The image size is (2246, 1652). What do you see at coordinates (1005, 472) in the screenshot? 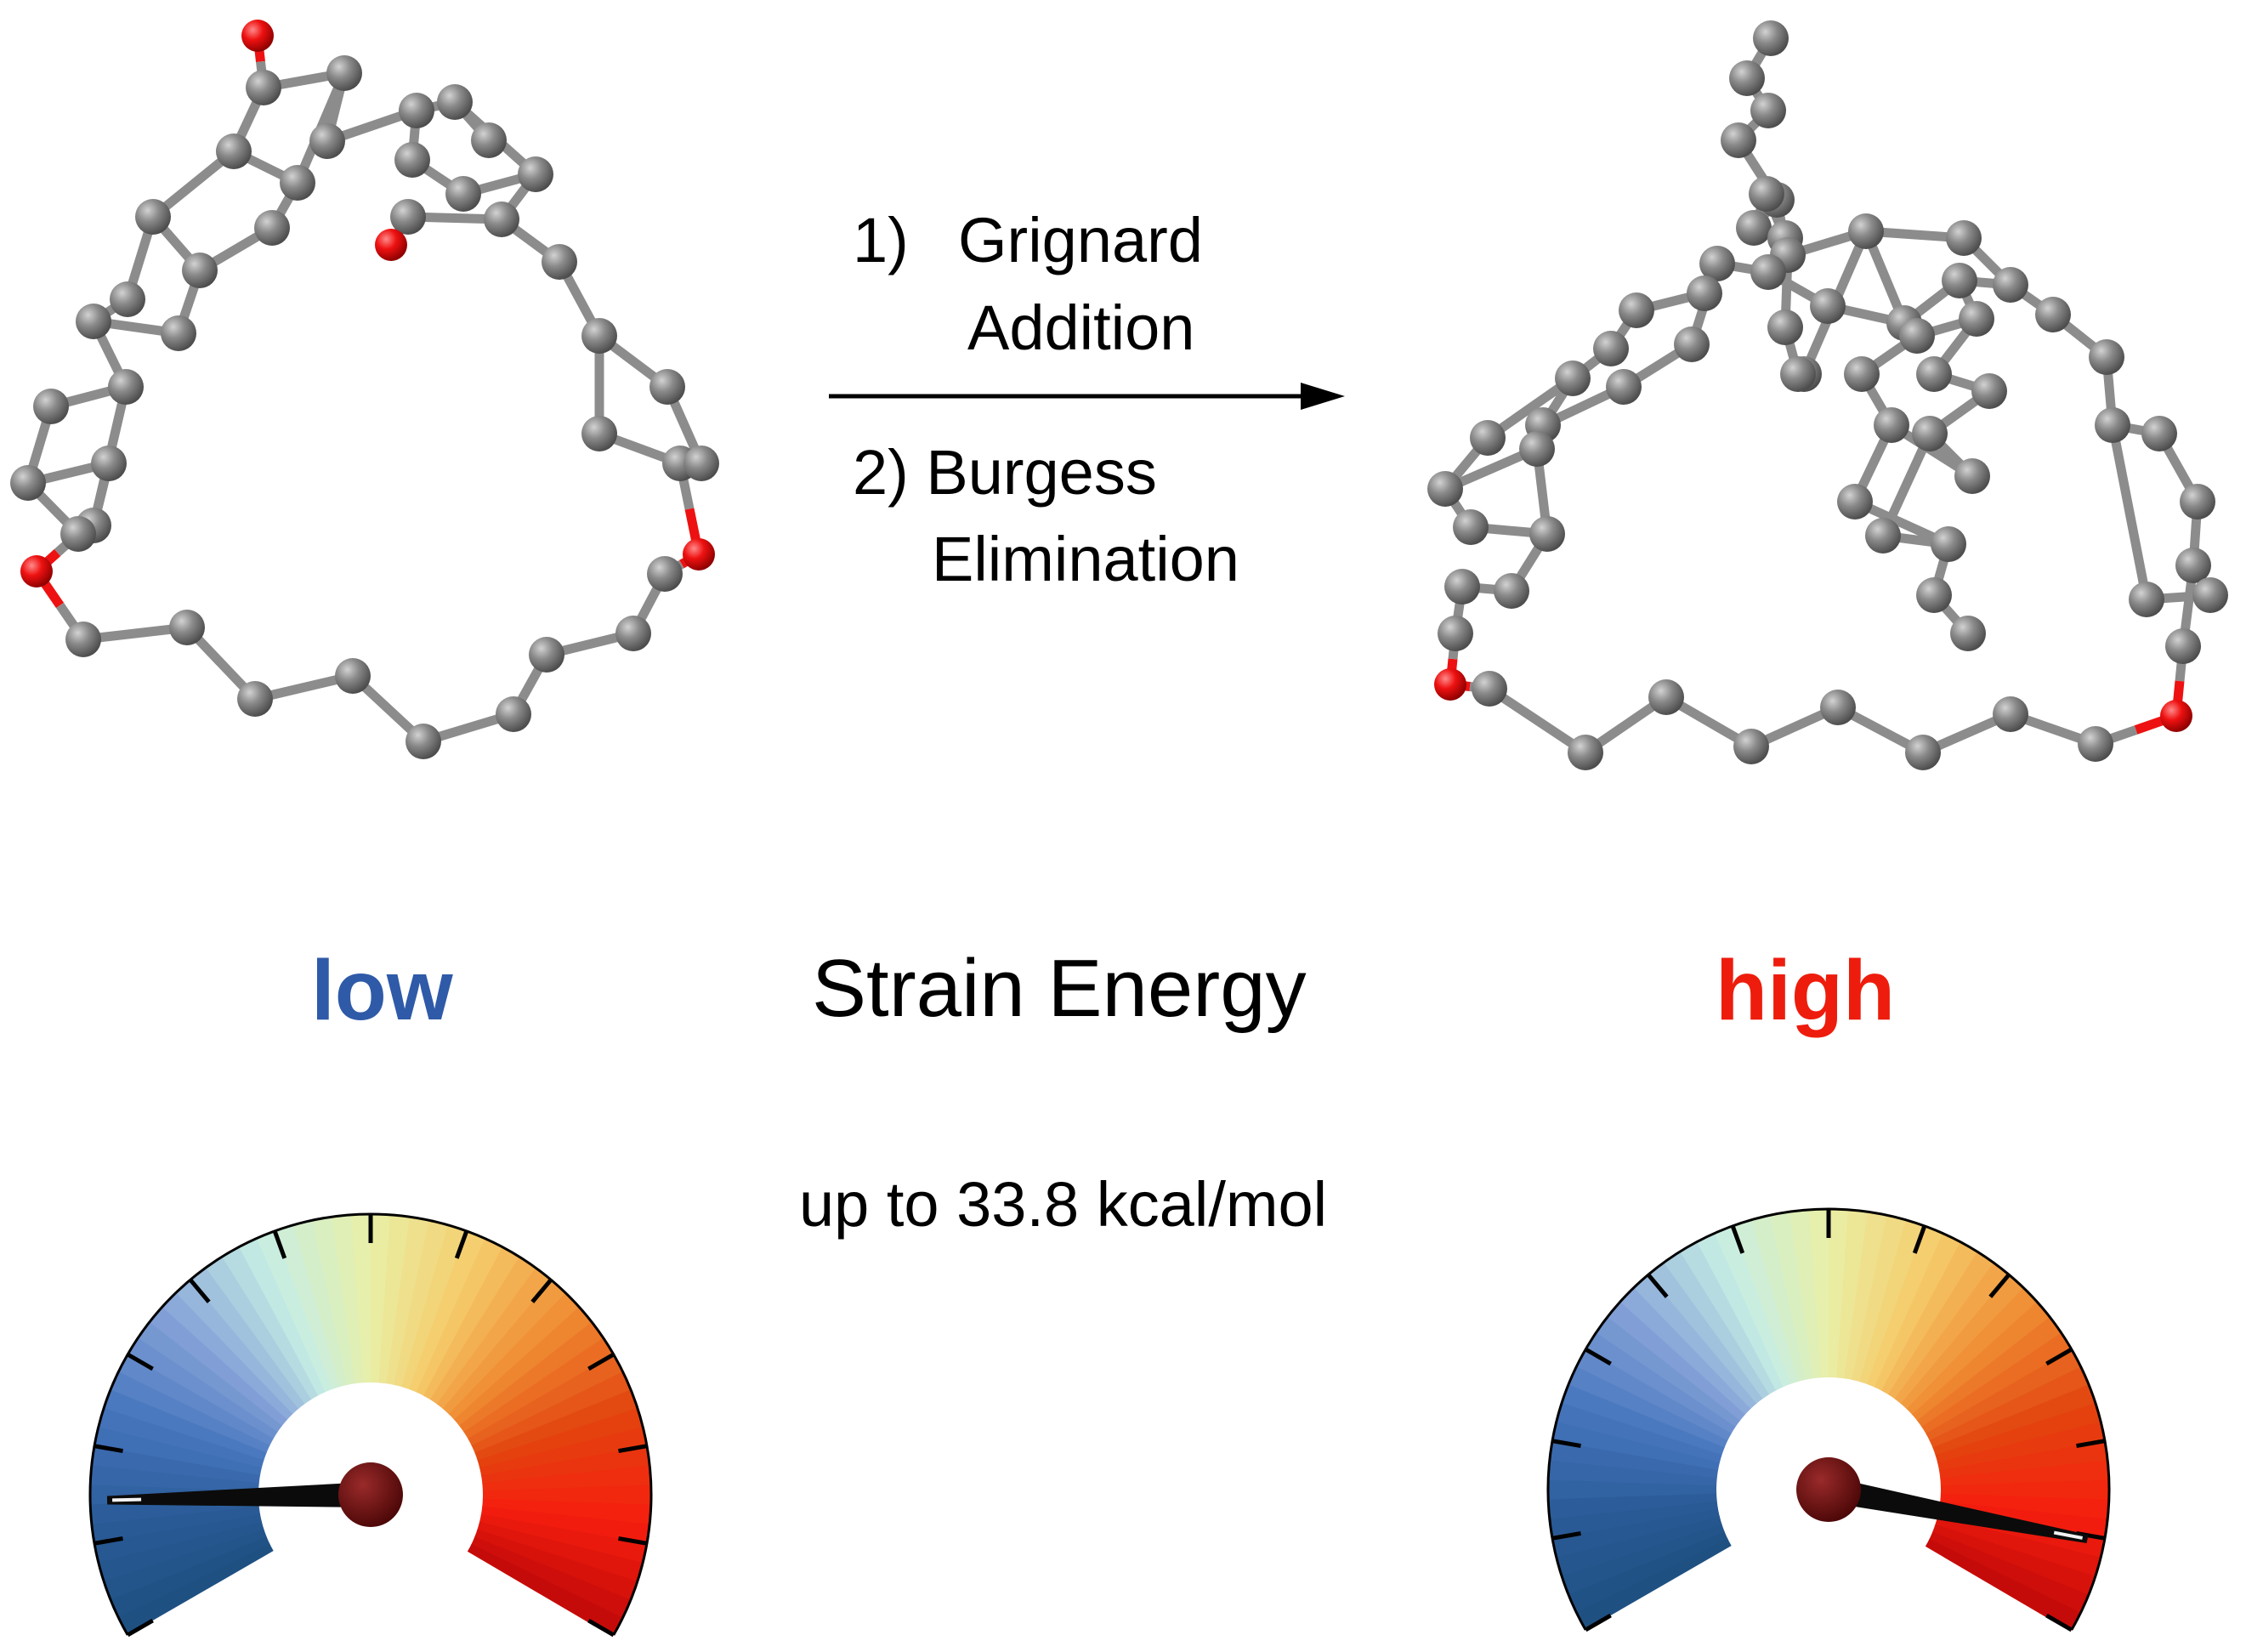
I see `step2-reagent-line1: 2) Burgess` at bounding box center [1005, 472].